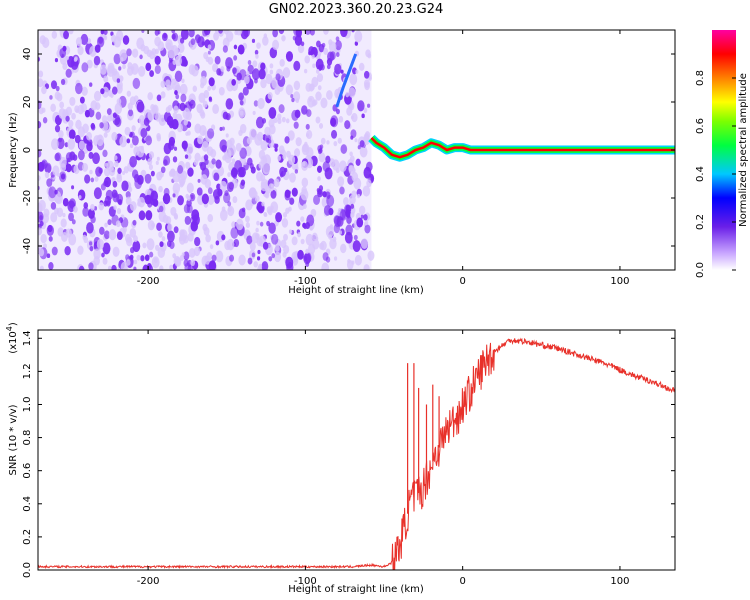  Describe the element at coordinates (356, 9) in the screenshot. I see `chart-title: GN02.2023.360.20.23.G24` at that location.